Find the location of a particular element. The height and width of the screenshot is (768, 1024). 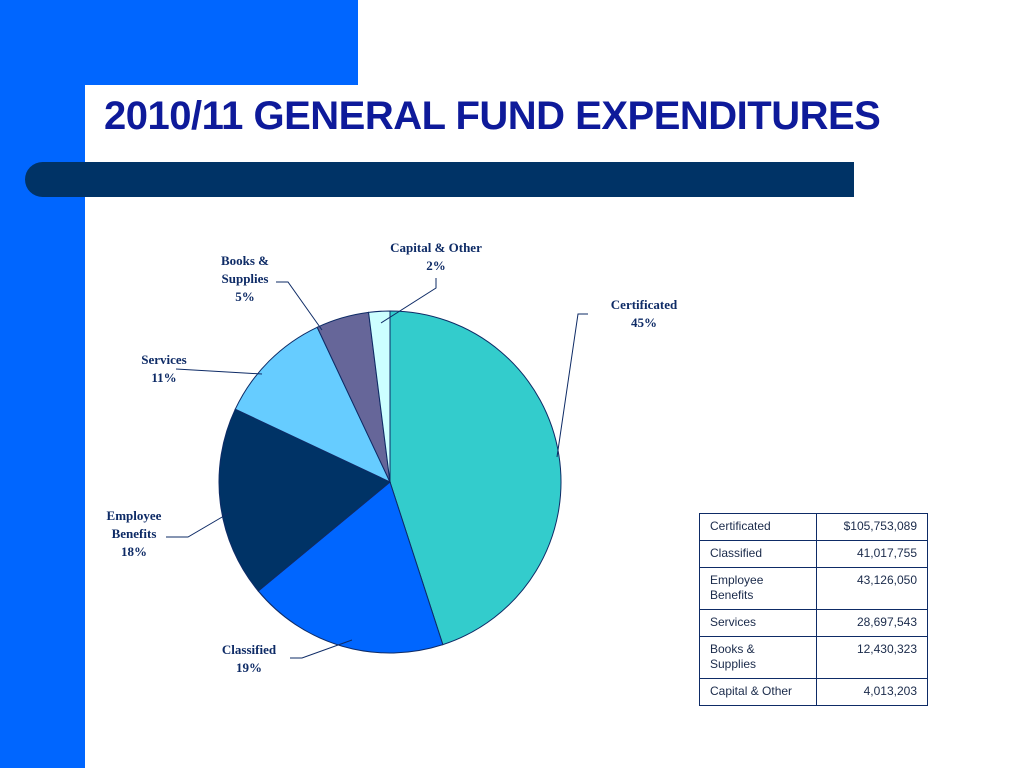

table-category-cell: Capital & Other is located at coordinates (758, 692).